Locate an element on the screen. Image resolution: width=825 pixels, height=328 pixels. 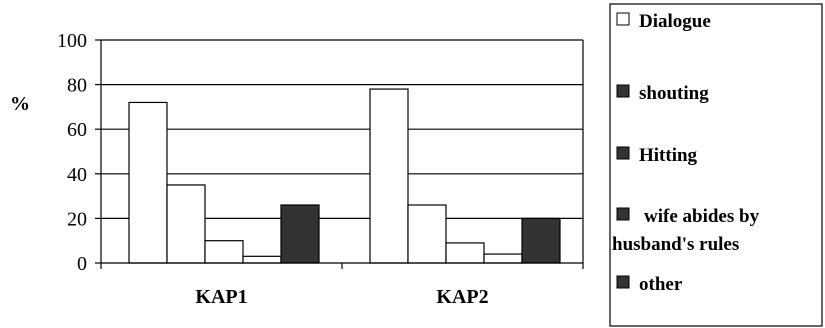
legend-label: wife abides by is located at coordinates (702, 216).